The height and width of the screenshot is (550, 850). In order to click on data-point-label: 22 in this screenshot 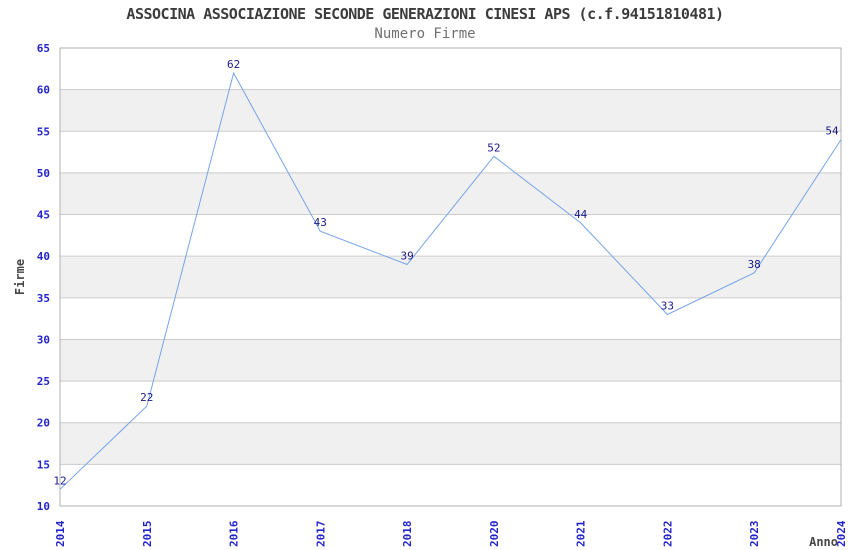, I will do `click(146, 397)`.